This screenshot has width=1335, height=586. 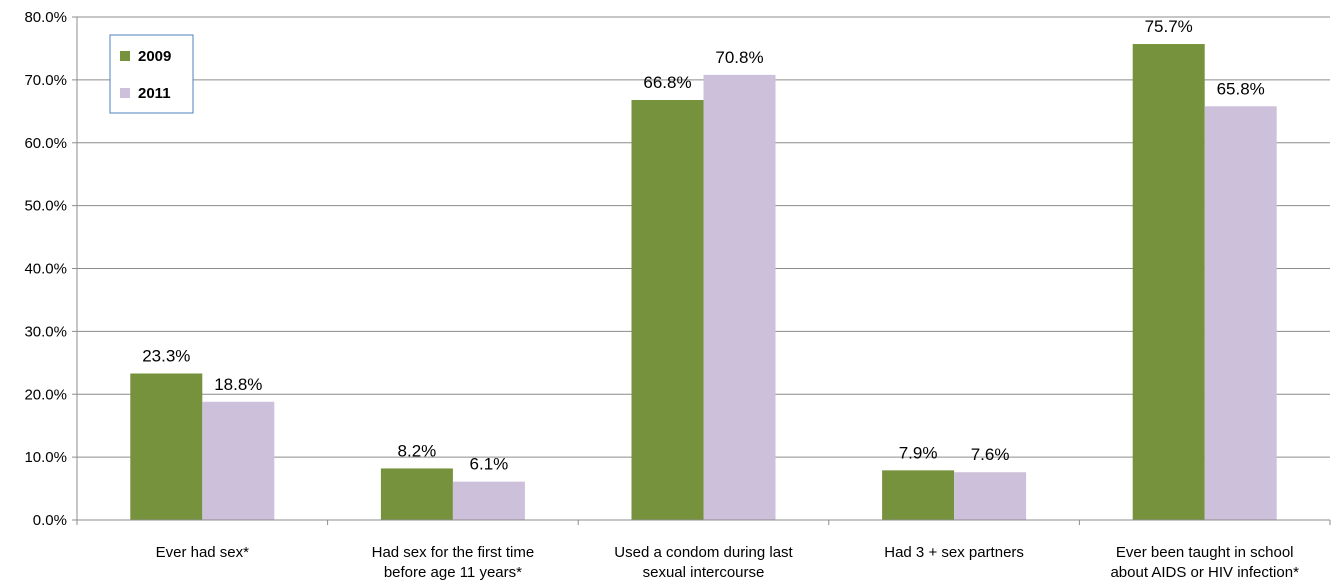 What do you see at coordinates (453, 552) in the screenshot?
I see `x-category-label: Had sex for the first time` at bounding box center [453, 552].